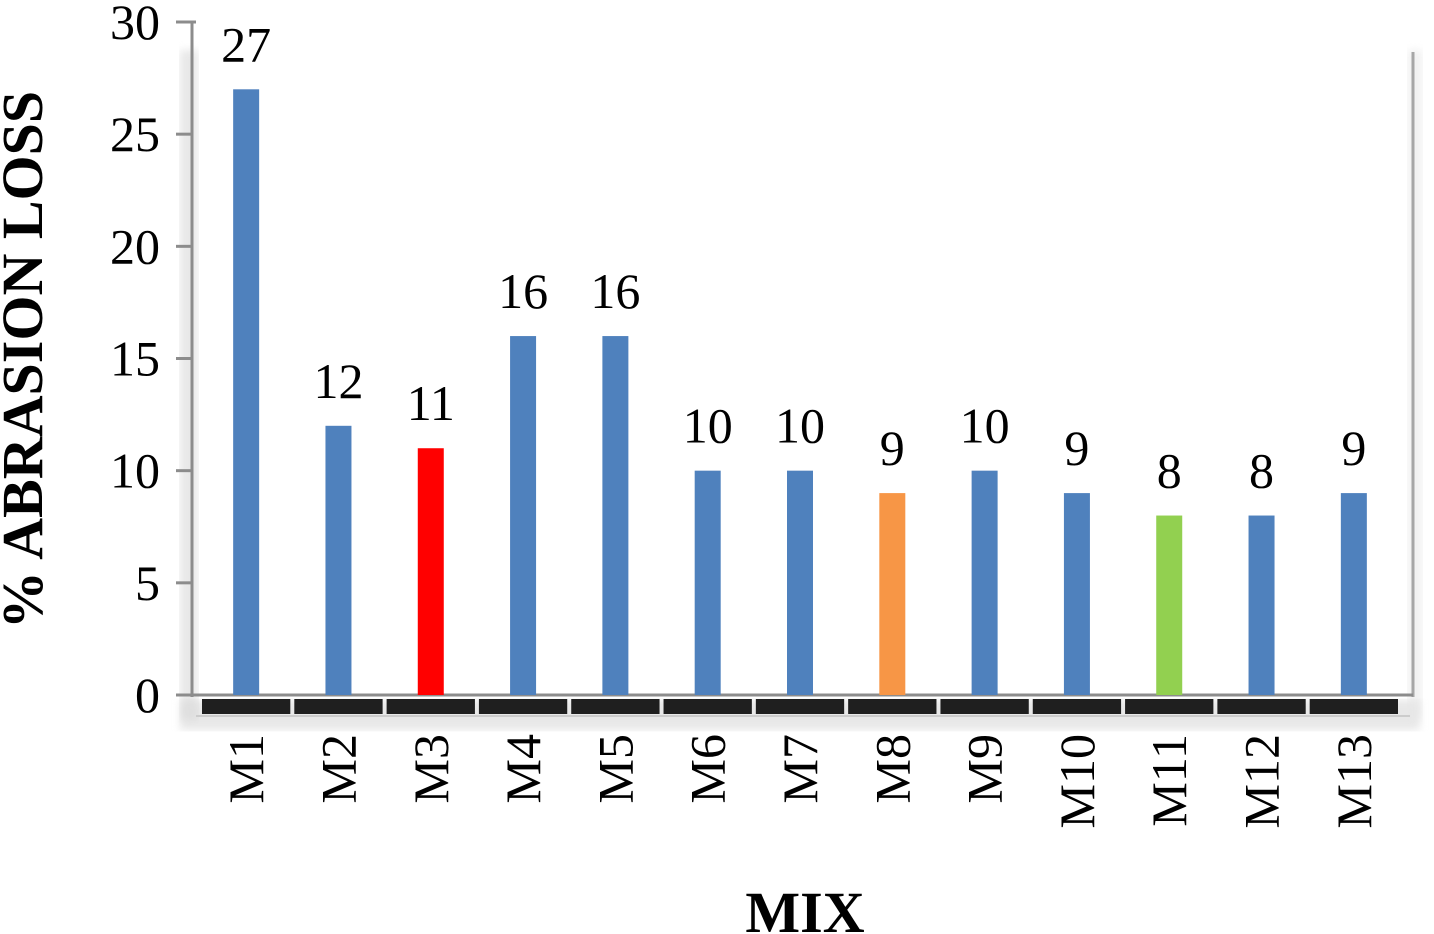 The image size is (1434, 934). I want to click on x-tick-label-m11: M11, so click(1169, 780).